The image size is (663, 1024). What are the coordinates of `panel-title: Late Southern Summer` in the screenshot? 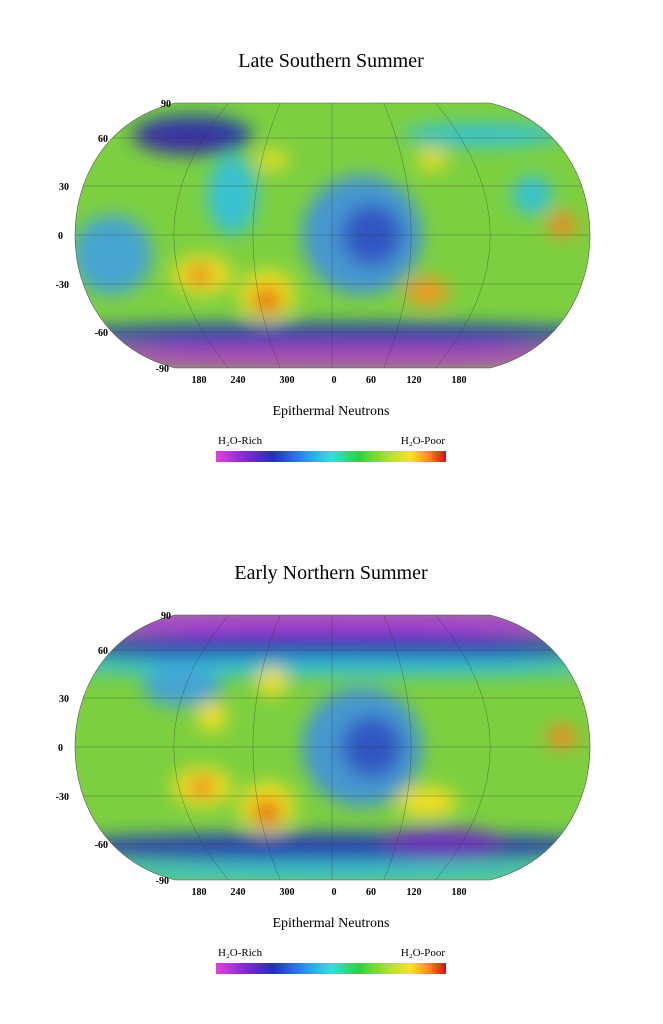 It's located at (331, 61).